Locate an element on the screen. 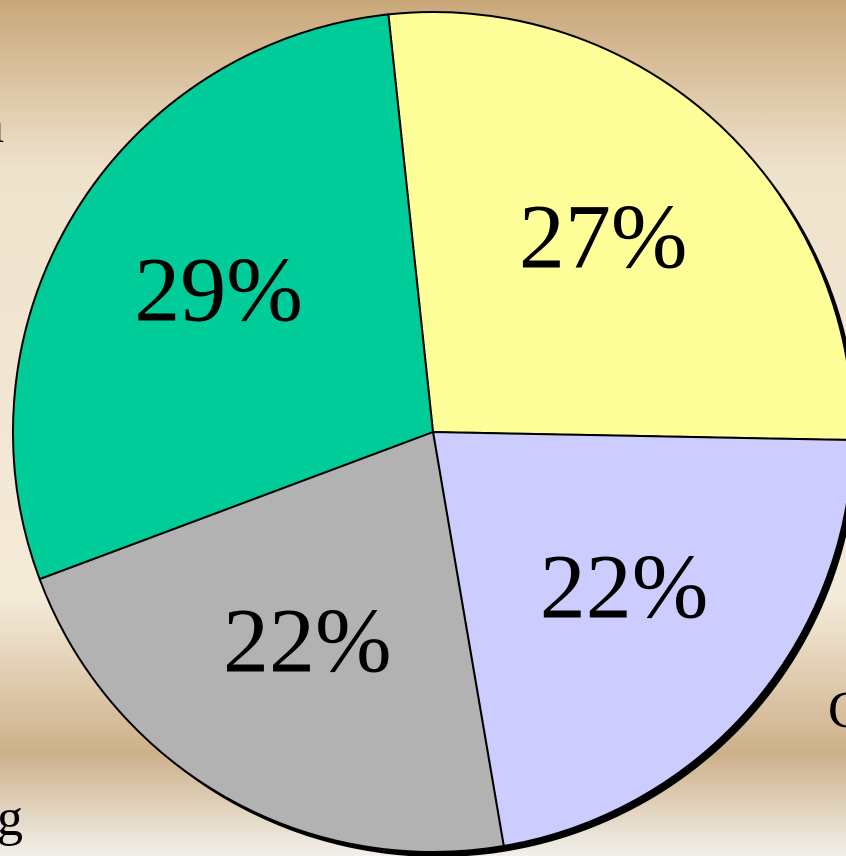 The image size is (846, 856). category-label: g is located at coordinates (11, 818).